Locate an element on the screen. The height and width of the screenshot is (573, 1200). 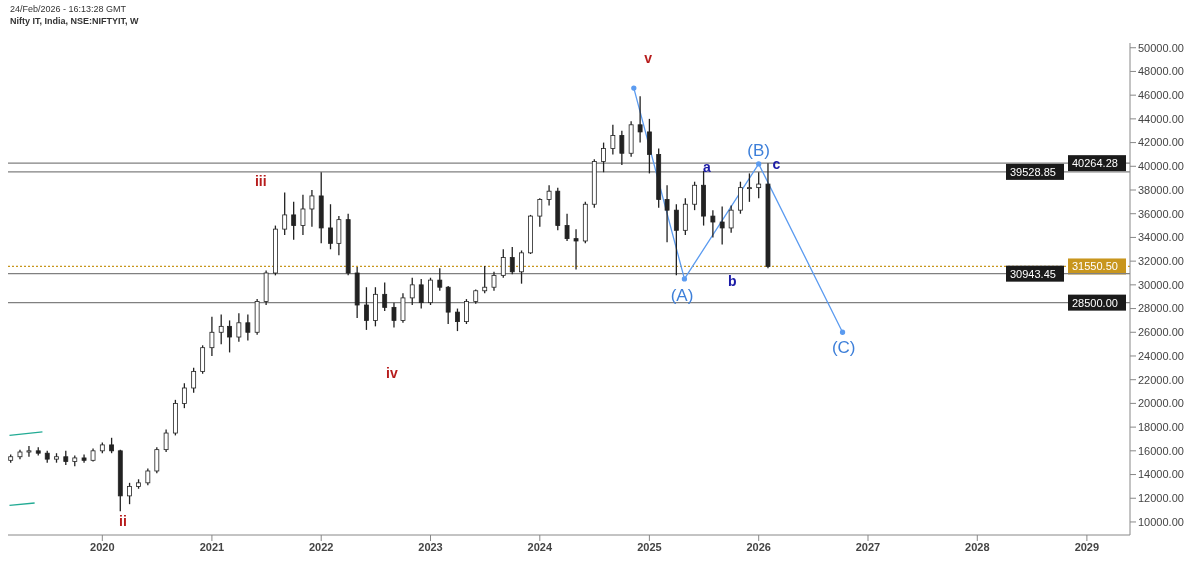
y-tick-label: 24000.00 is located at coordinates (1161, 355).